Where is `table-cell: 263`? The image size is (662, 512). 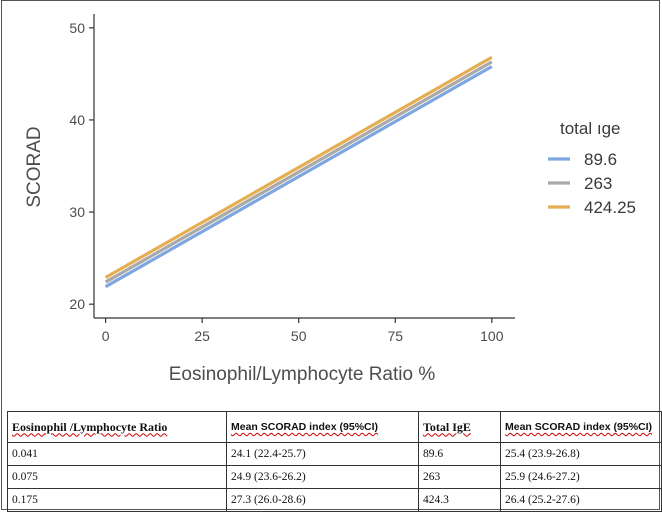
table-cell: 263 is located at coordinates (459, 477).